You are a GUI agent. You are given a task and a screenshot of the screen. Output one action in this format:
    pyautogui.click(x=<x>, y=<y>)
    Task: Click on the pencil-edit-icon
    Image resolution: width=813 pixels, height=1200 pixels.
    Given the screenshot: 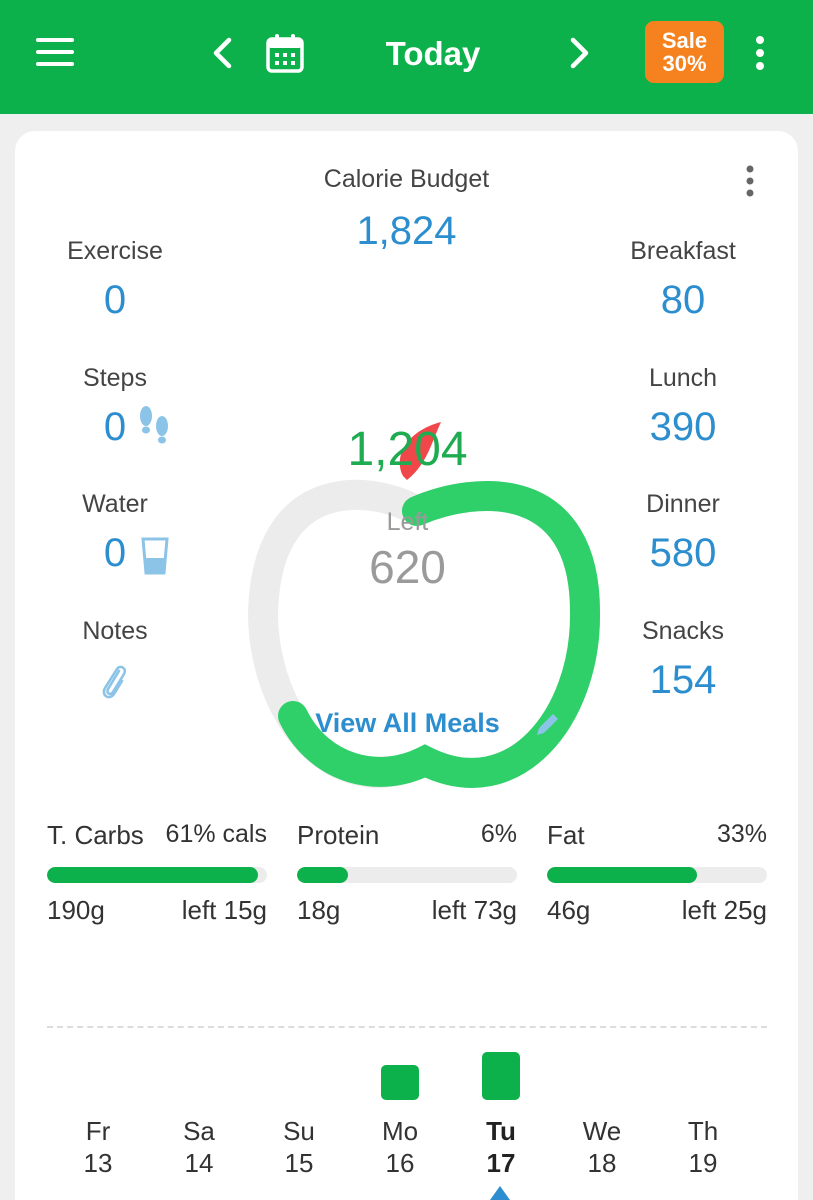 What is the action you would take?
    pyautogui.click(x=547, y=725)
    